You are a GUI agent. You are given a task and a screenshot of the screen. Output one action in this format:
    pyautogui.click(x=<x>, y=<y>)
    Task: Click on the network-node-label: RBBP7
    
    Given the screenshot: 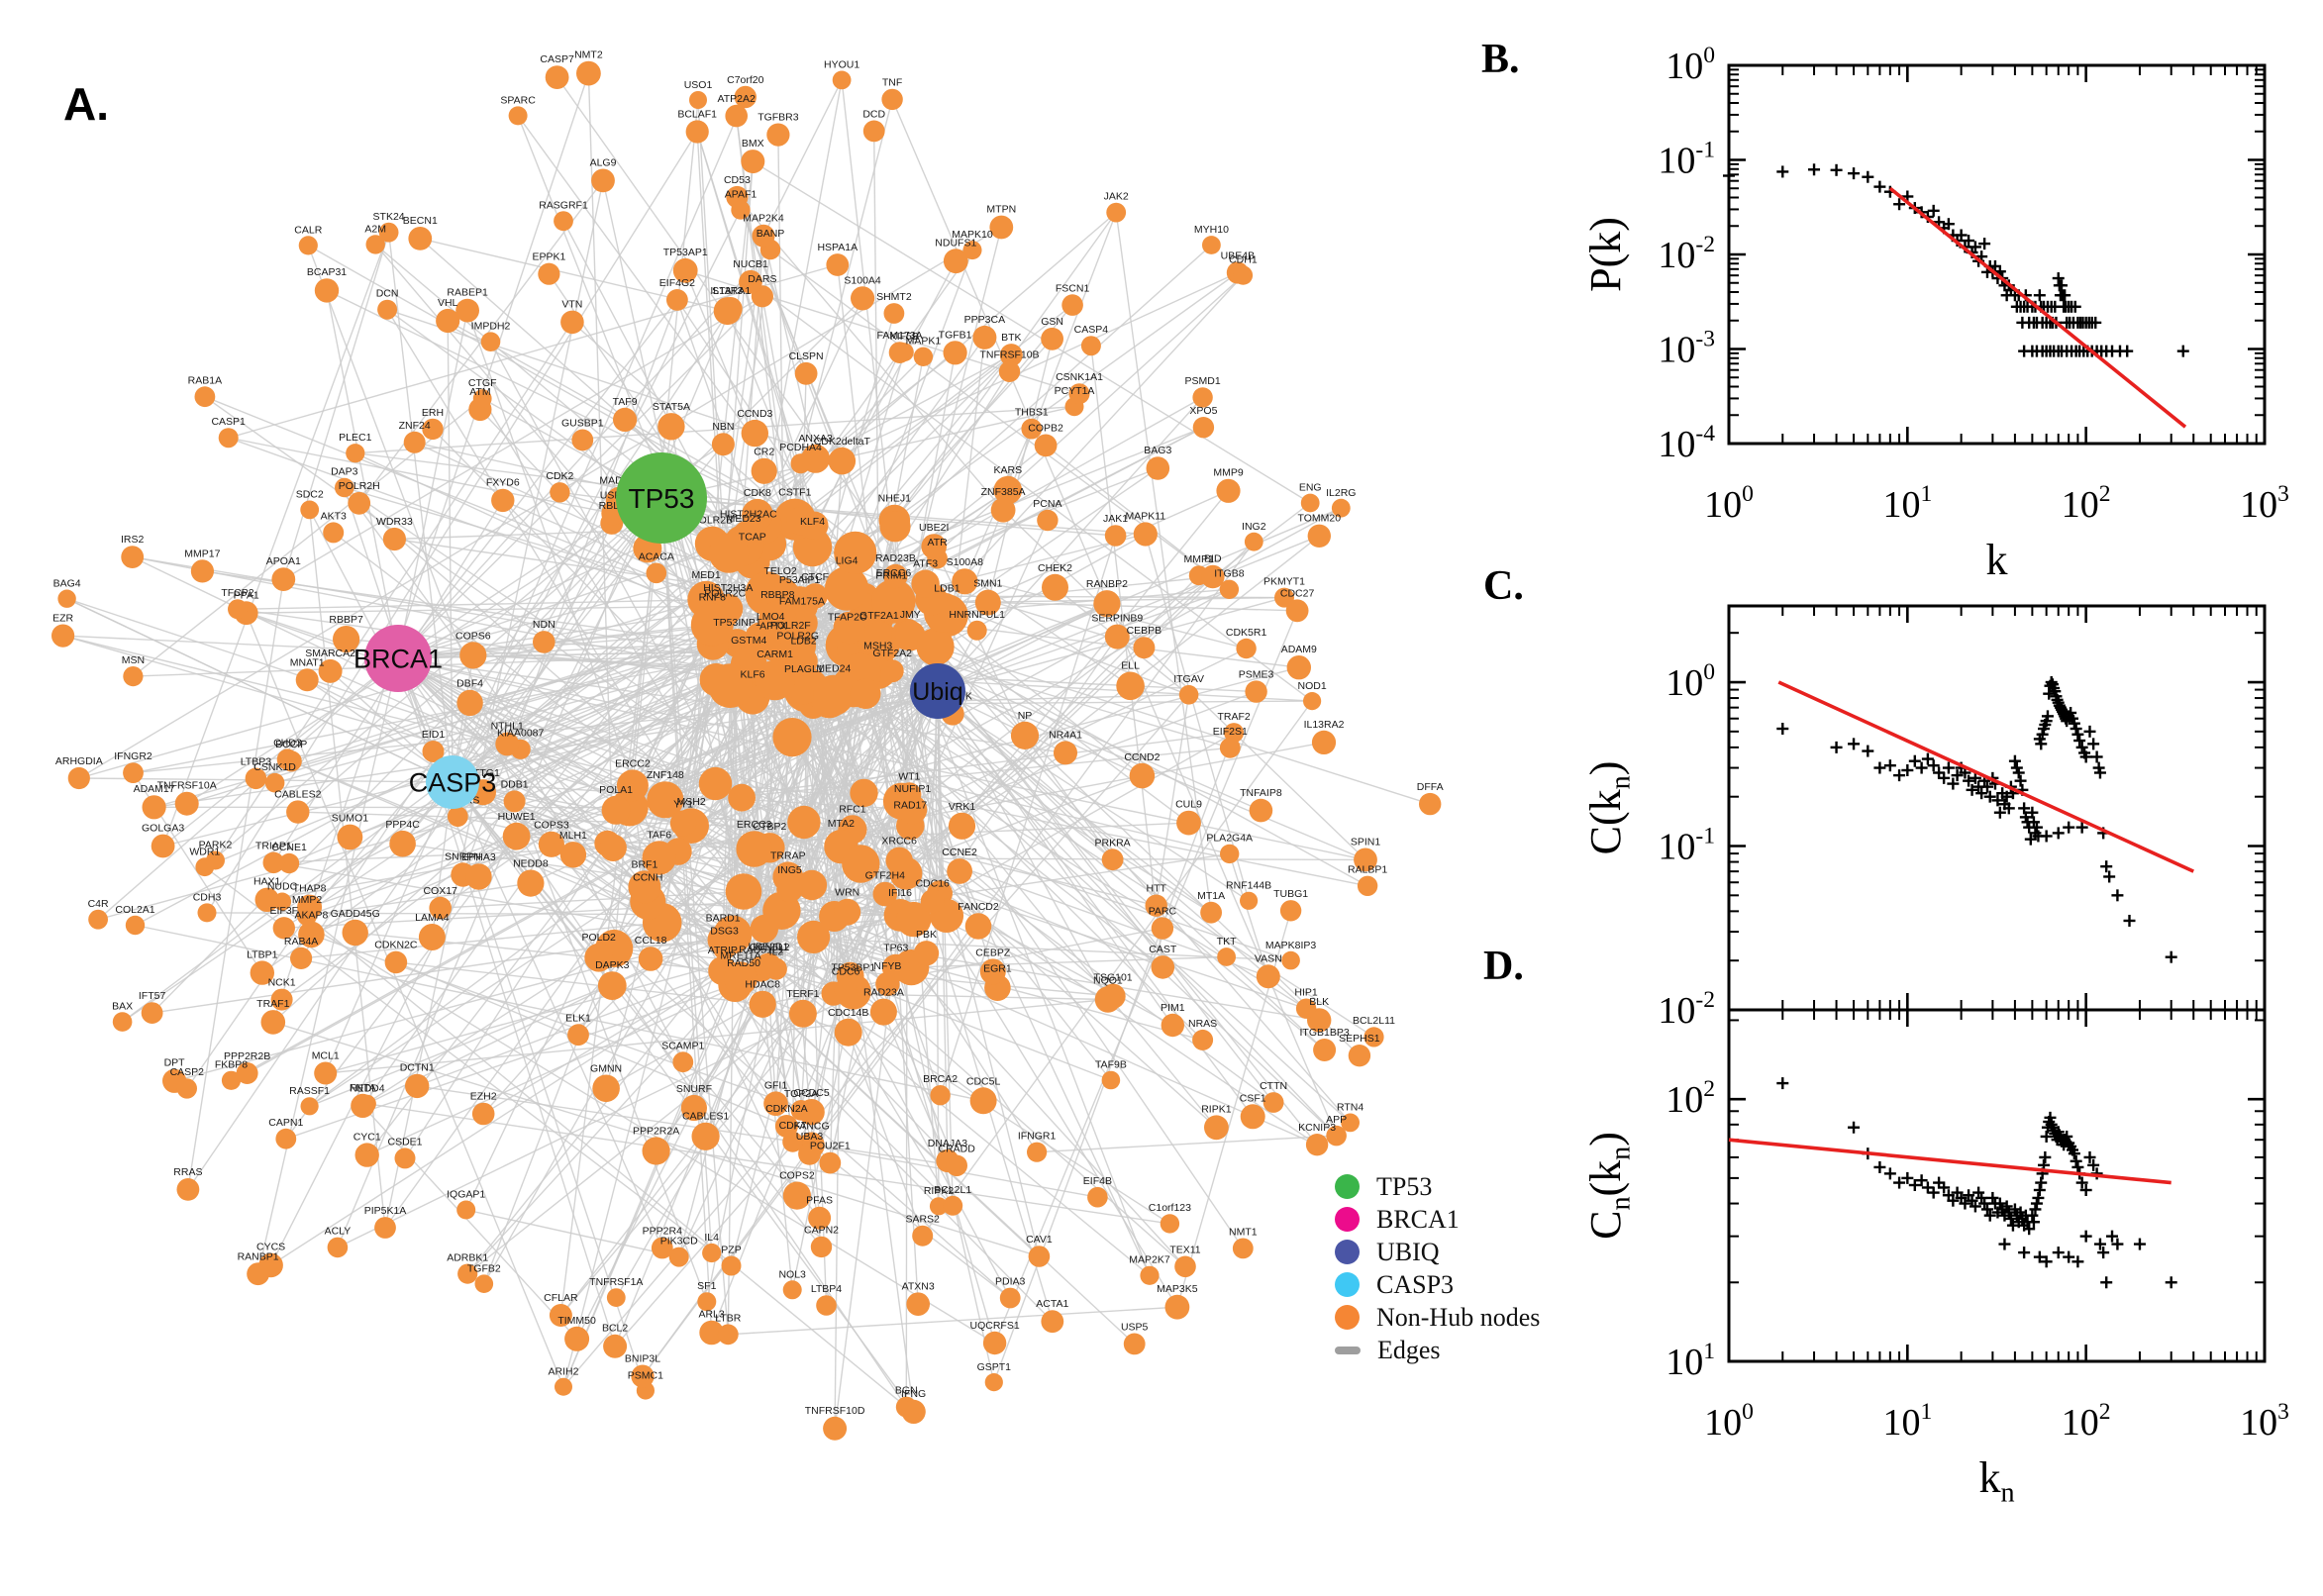 What is the action you would take?
    pyautogui.click(x=346, y=620)
    